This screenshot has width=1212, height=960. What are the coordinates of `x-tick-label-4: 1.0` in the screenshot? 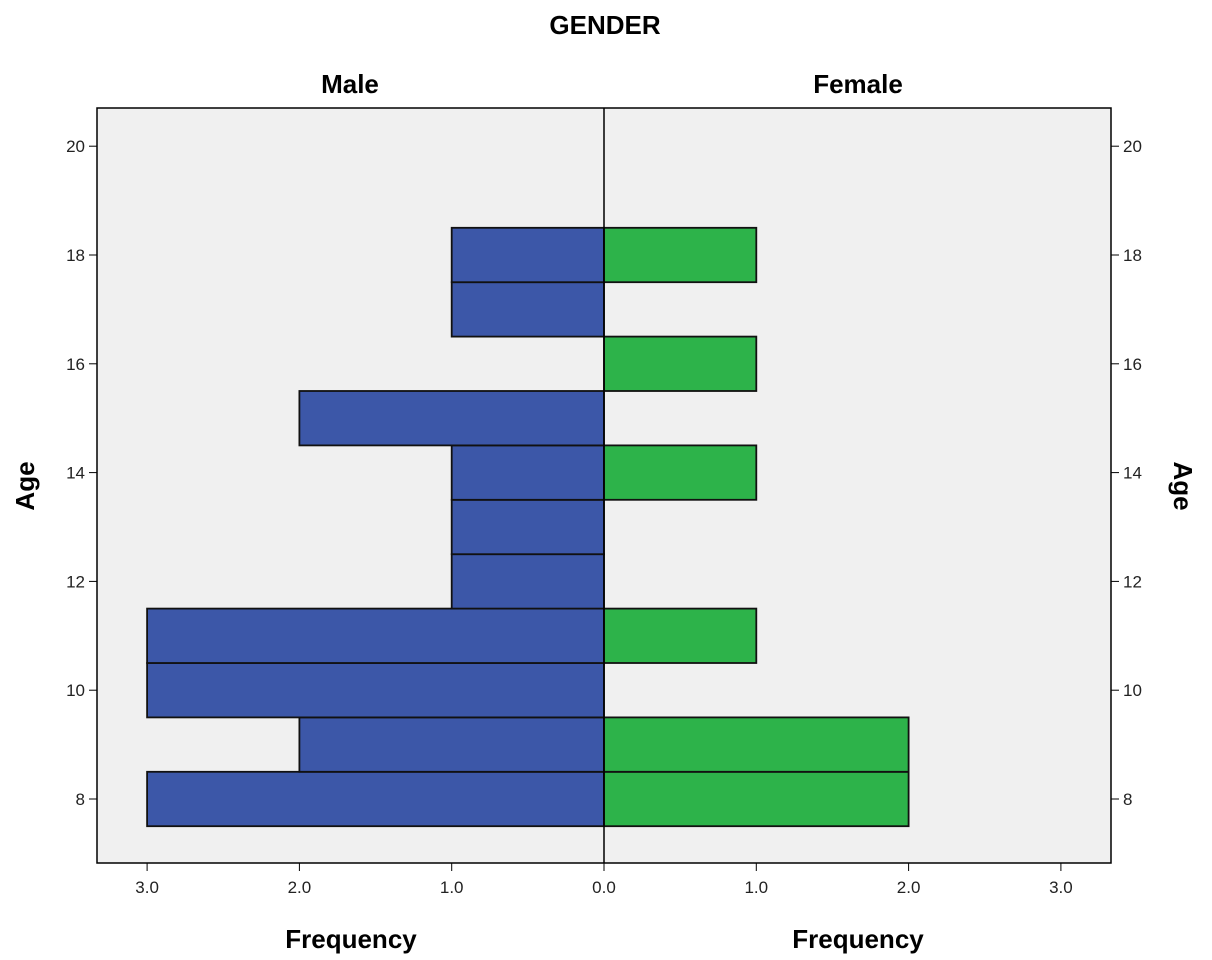 It's located at (756, 887).